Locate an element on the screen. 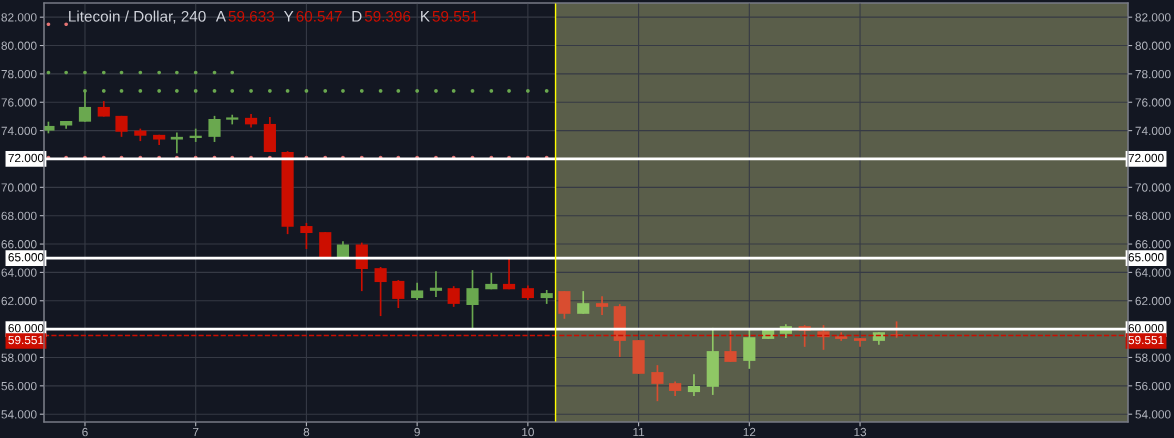  x-tick-label: 13 is located at coordinates (860, 432).